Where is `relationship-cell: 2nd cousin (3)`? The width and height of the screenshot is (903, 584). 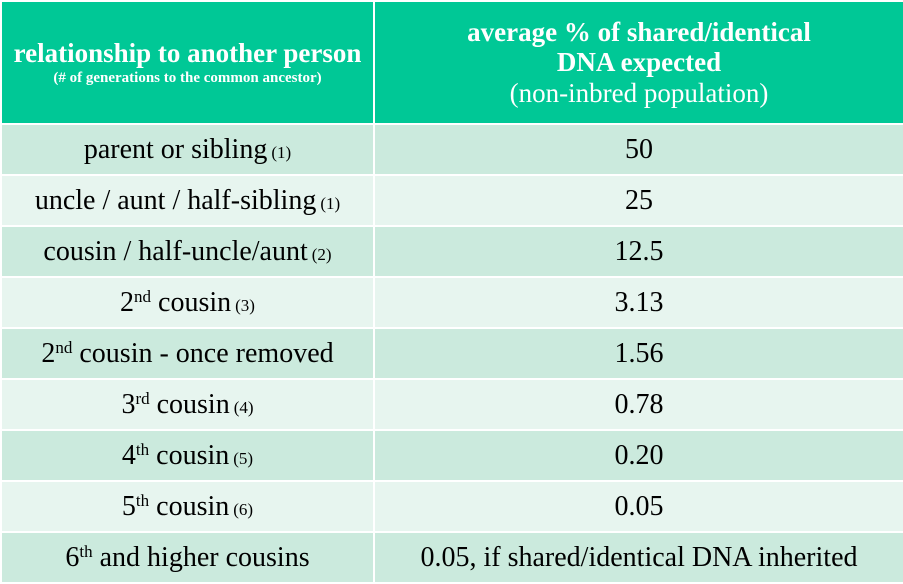
relationship-cell: 2nd cousin (3) is located at coordinates (187, 302).